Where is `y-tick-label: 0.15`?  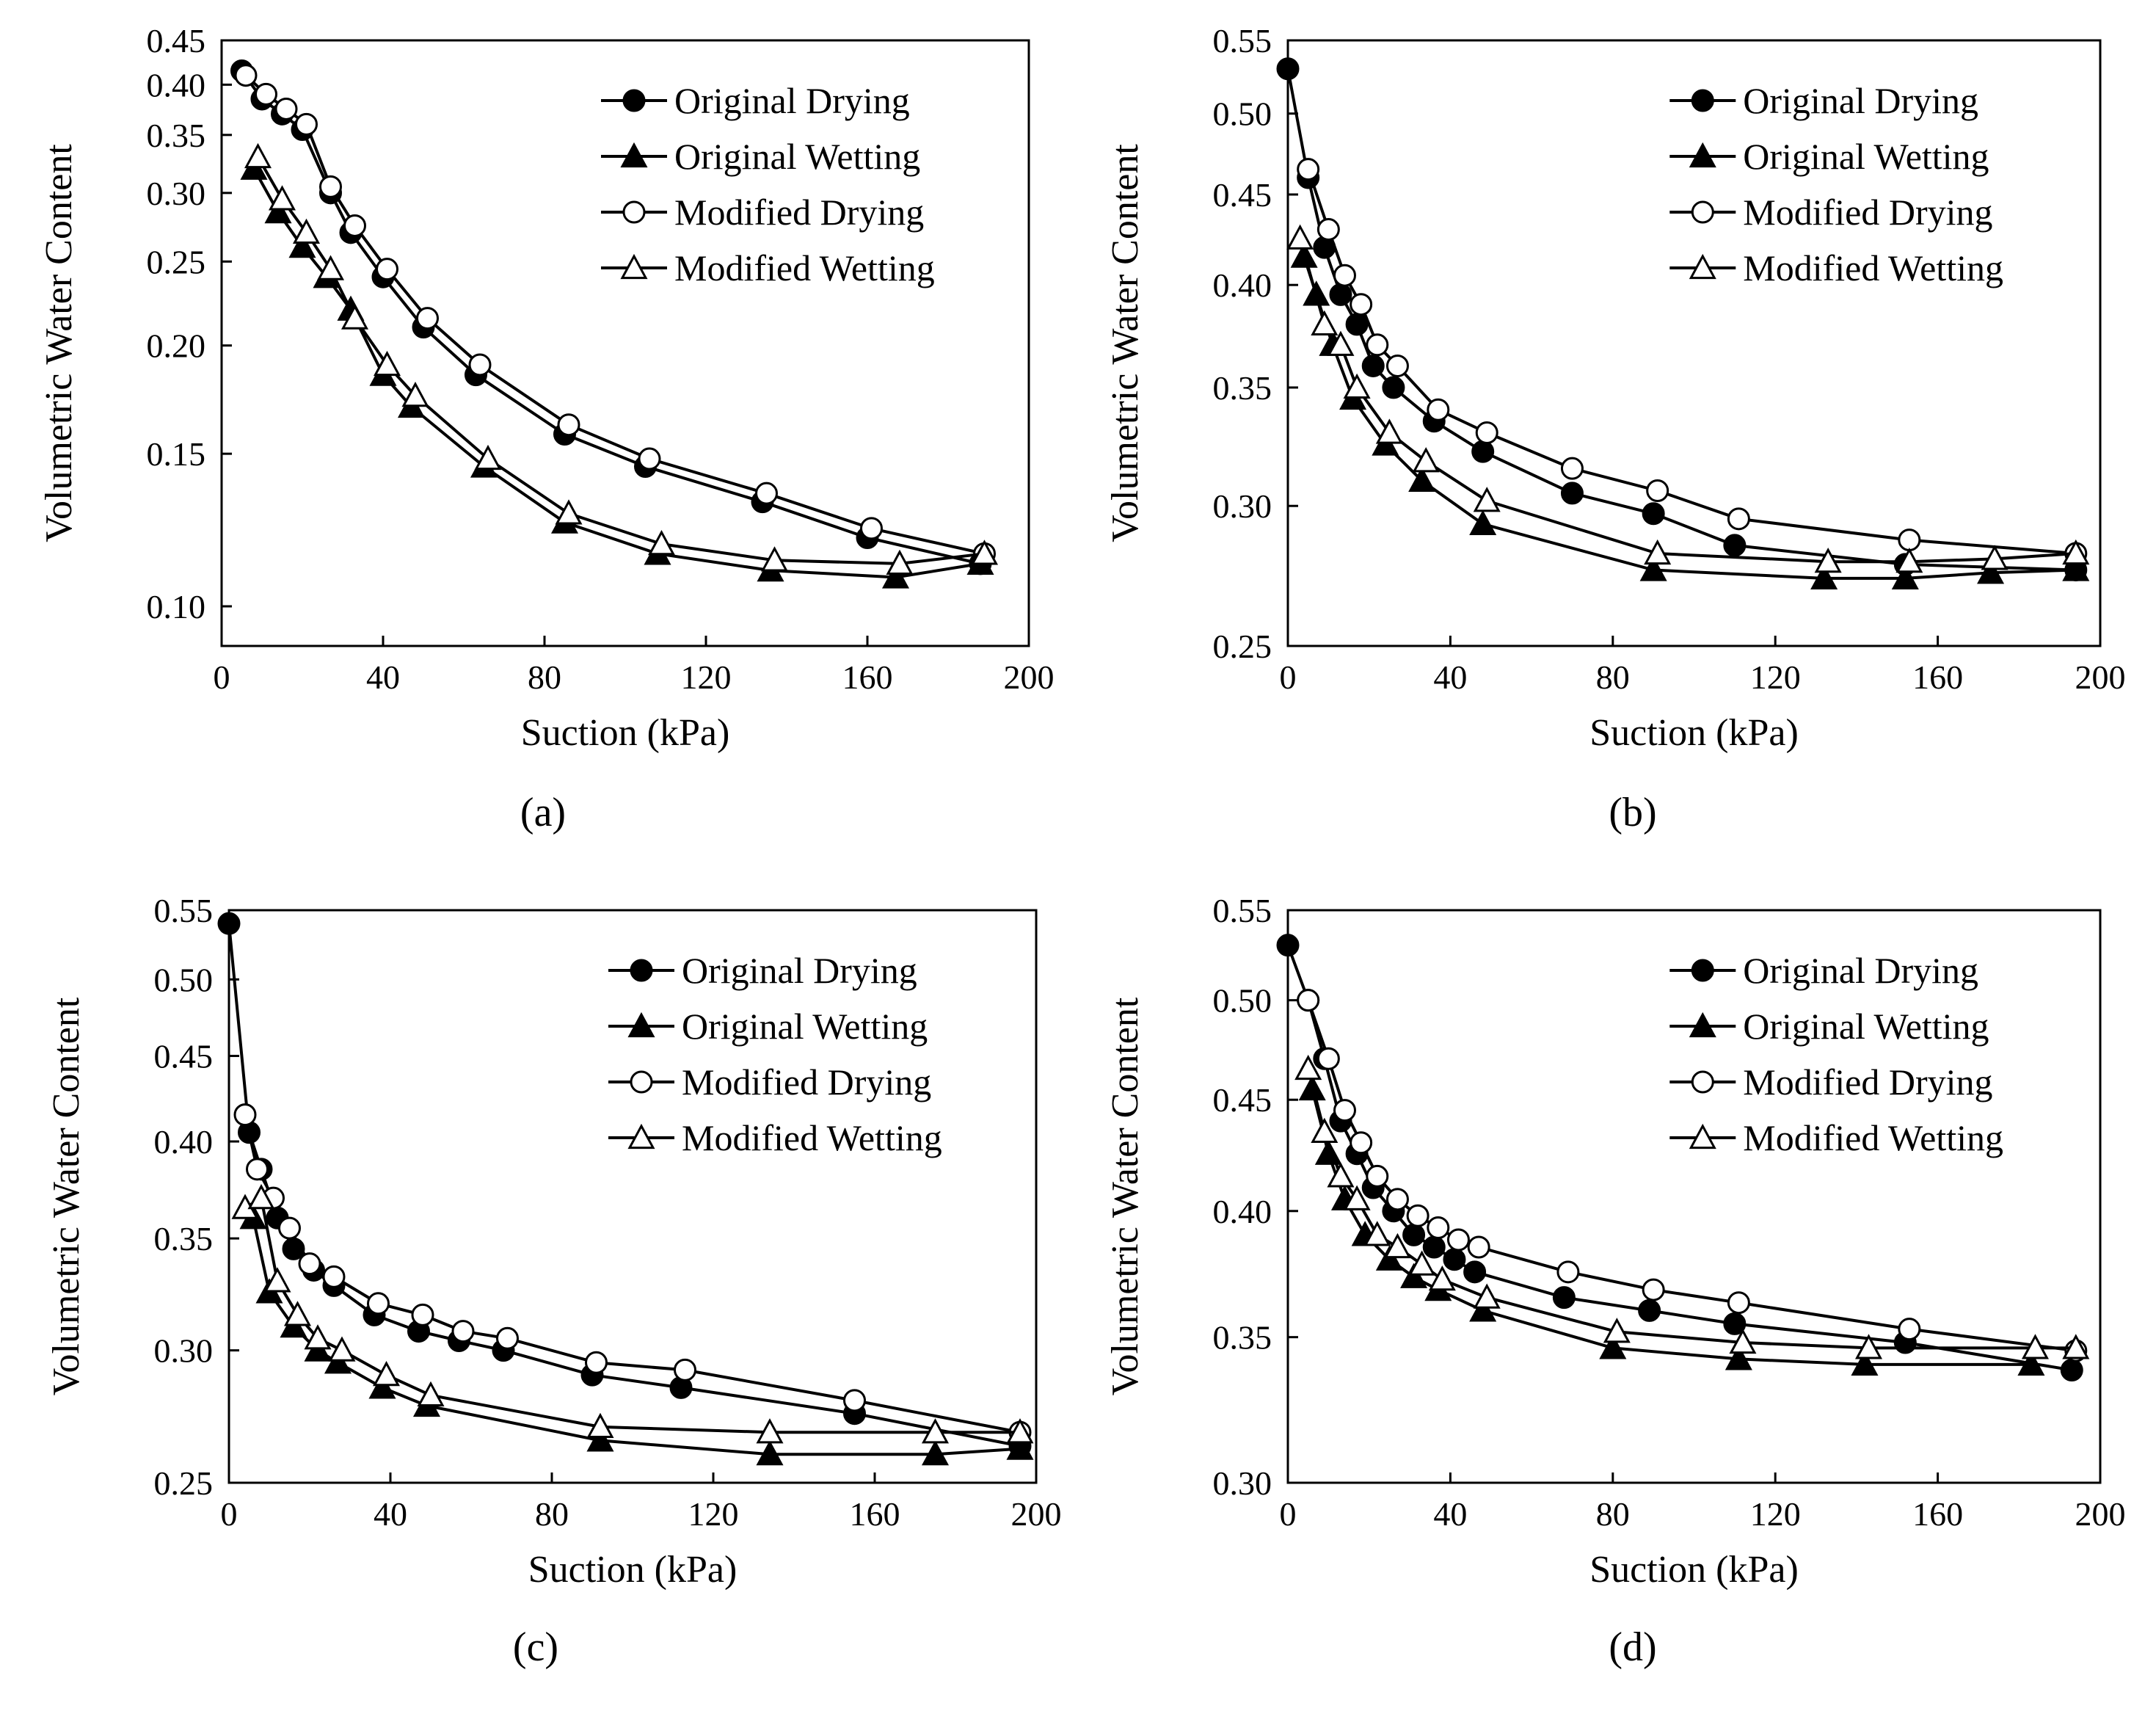
y-tick-label: 0.15 is located at coordinates (176, 454).